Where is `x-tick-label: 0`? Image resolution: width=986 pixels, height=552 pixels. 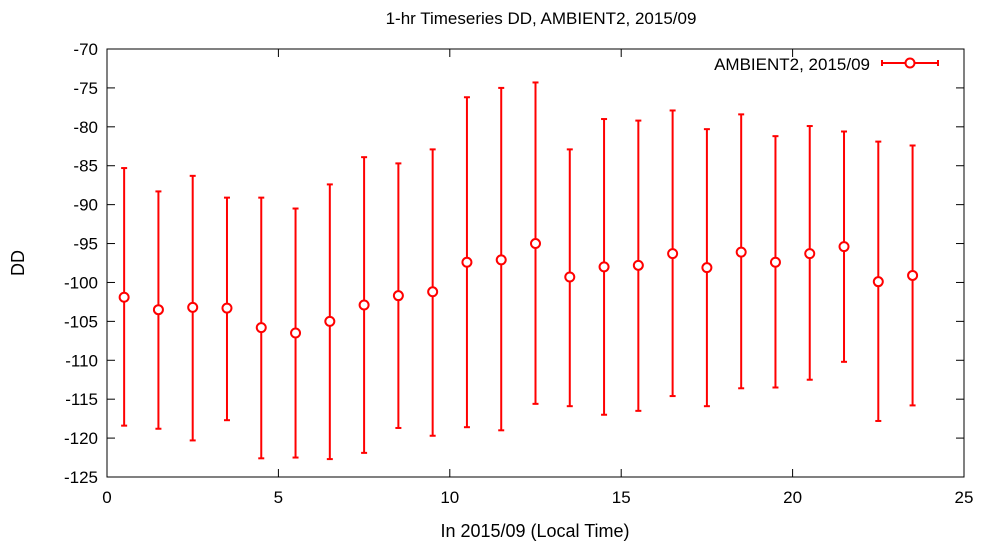
x-tick-label: 0 is located at coordinates (106, 497).